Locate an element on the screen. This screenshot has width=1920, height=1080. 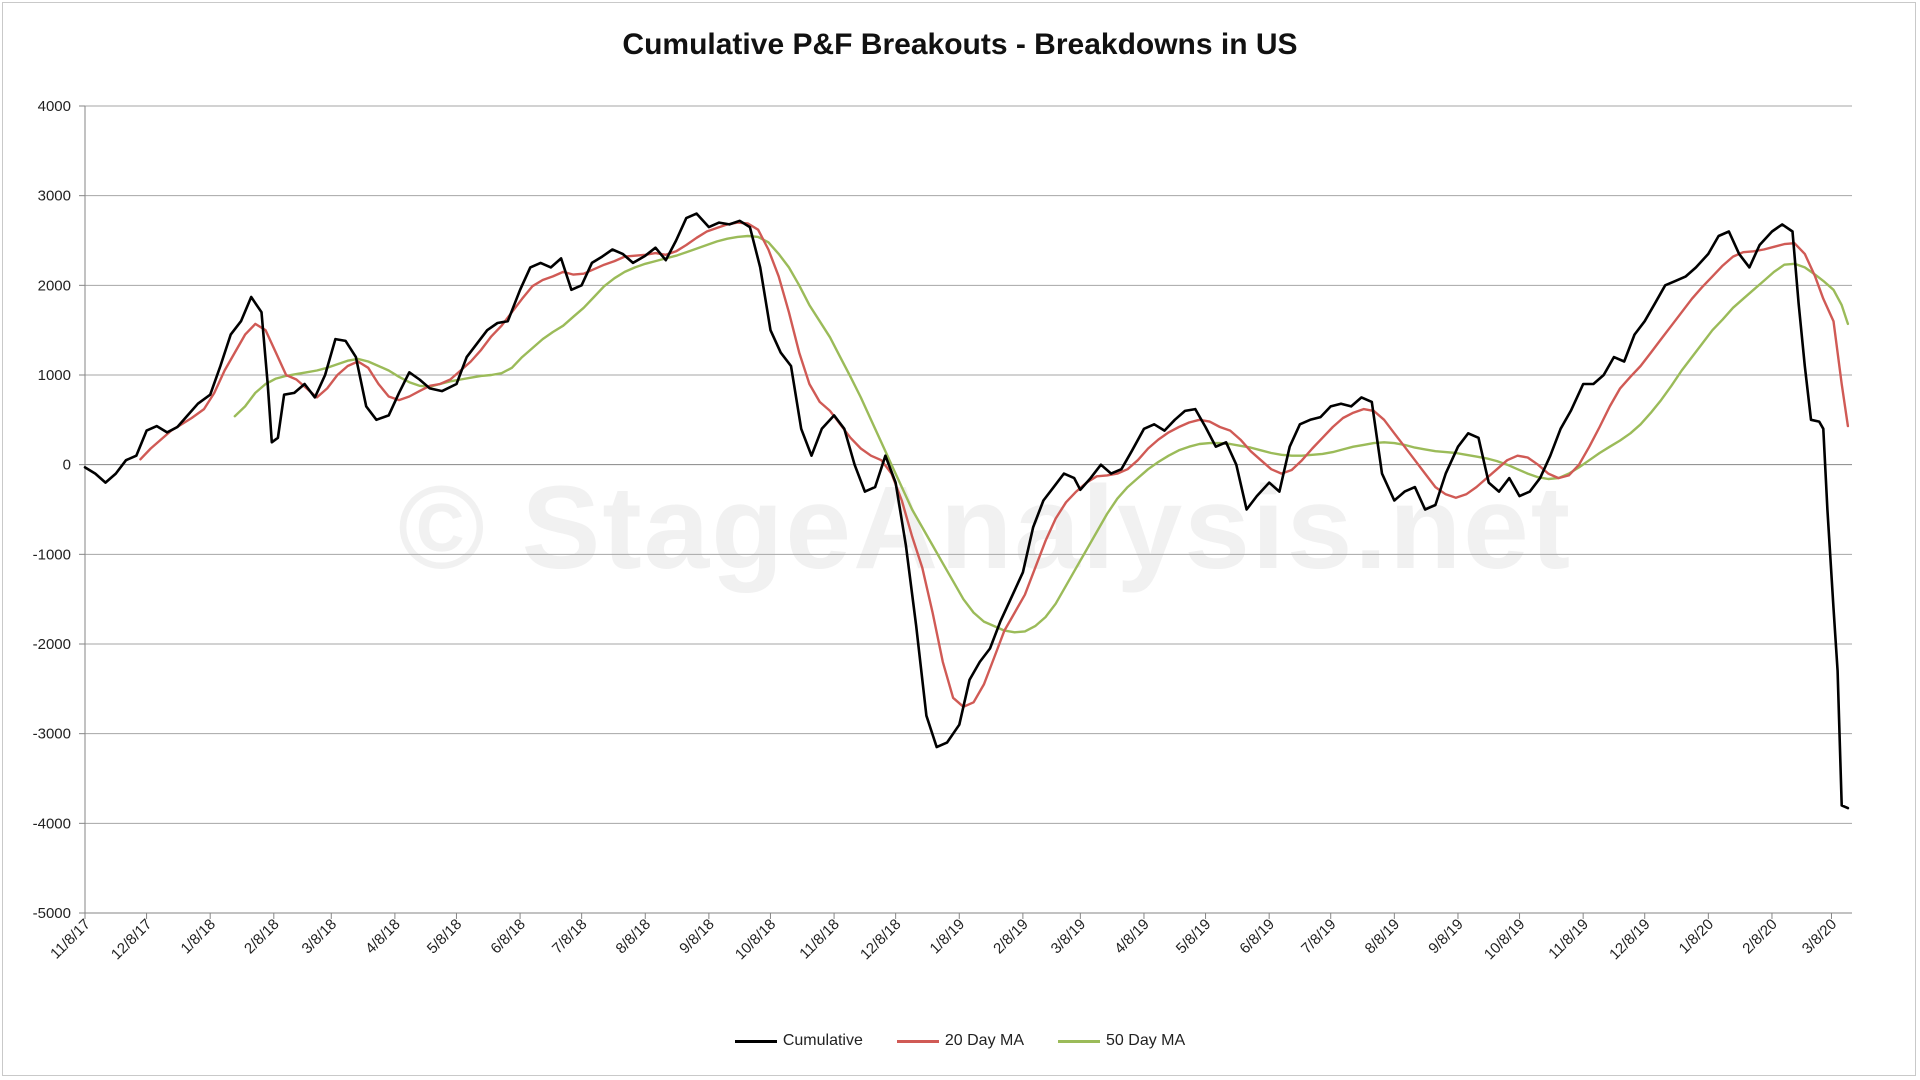
x-tick-label: 11/8/19 is located at coordinates (1568, 939).